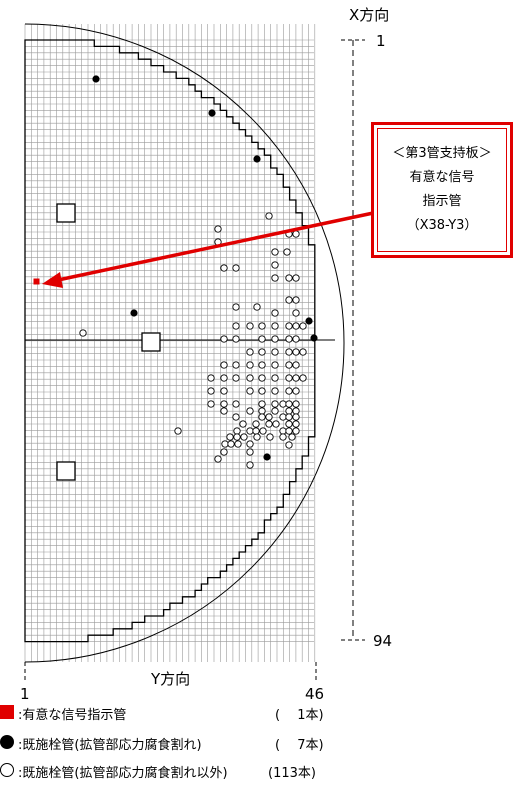 The width and height of the screenshot is (519, 785). Describe the element at coordinates (170, 679) in the screenshot. I see `y-axis-label: Y方向` at that location.